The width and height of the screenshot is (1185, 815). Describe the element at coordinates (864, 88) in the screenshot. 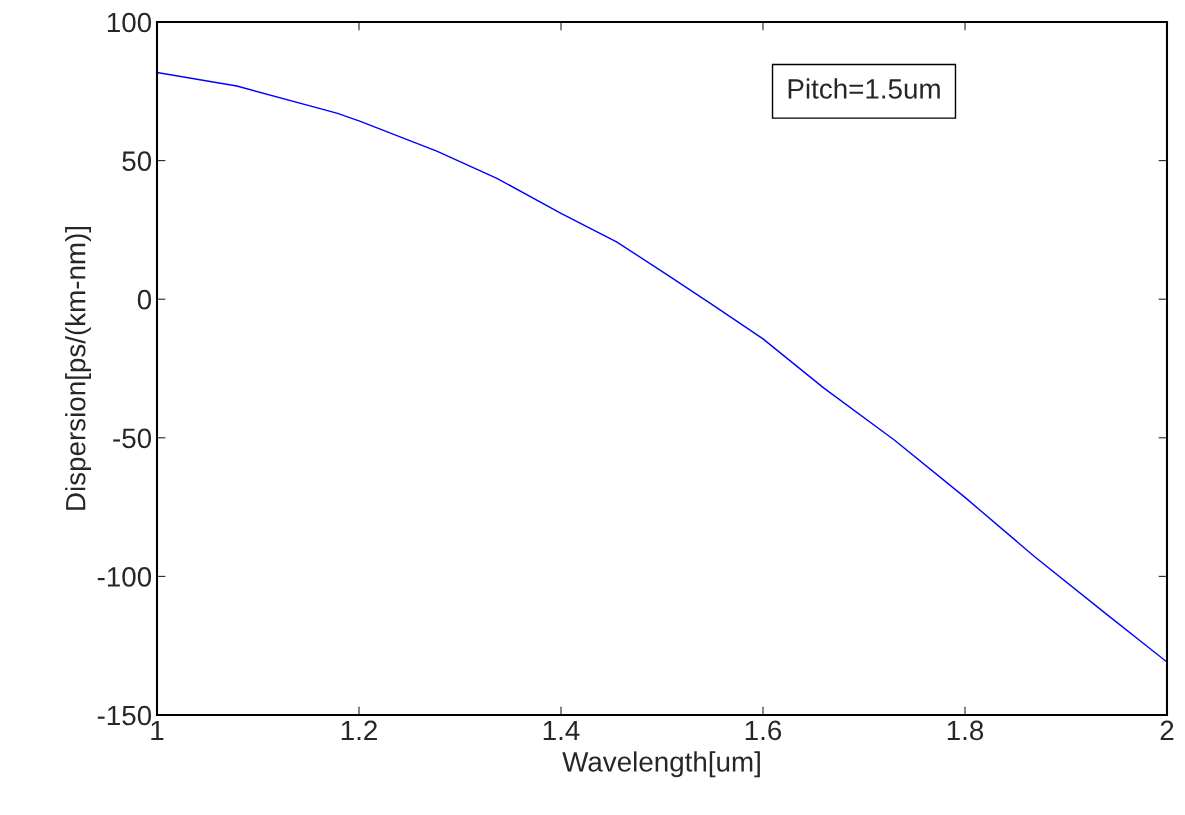

I see `annotation: Pitch=1.5um` at that location.